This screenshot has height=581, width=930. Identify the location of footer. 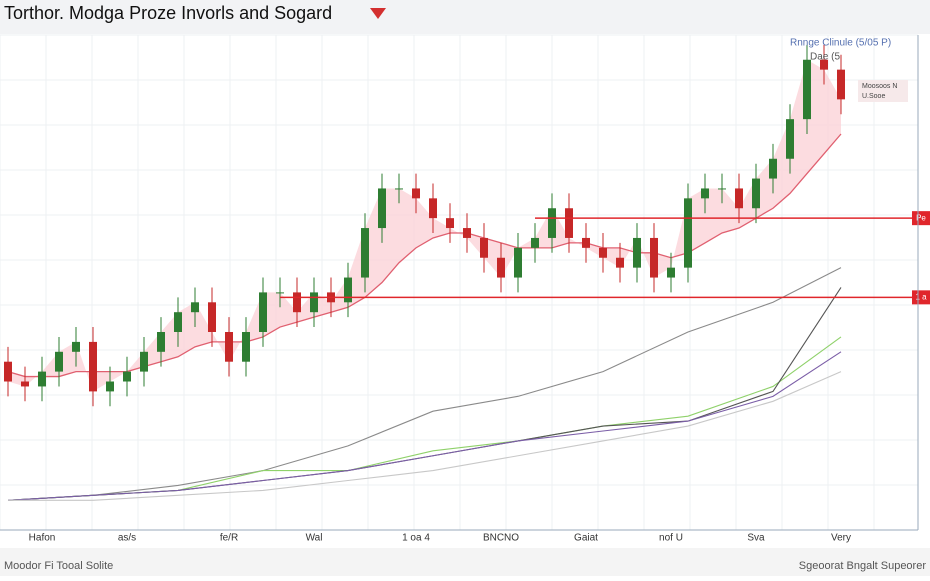
(465, 562).